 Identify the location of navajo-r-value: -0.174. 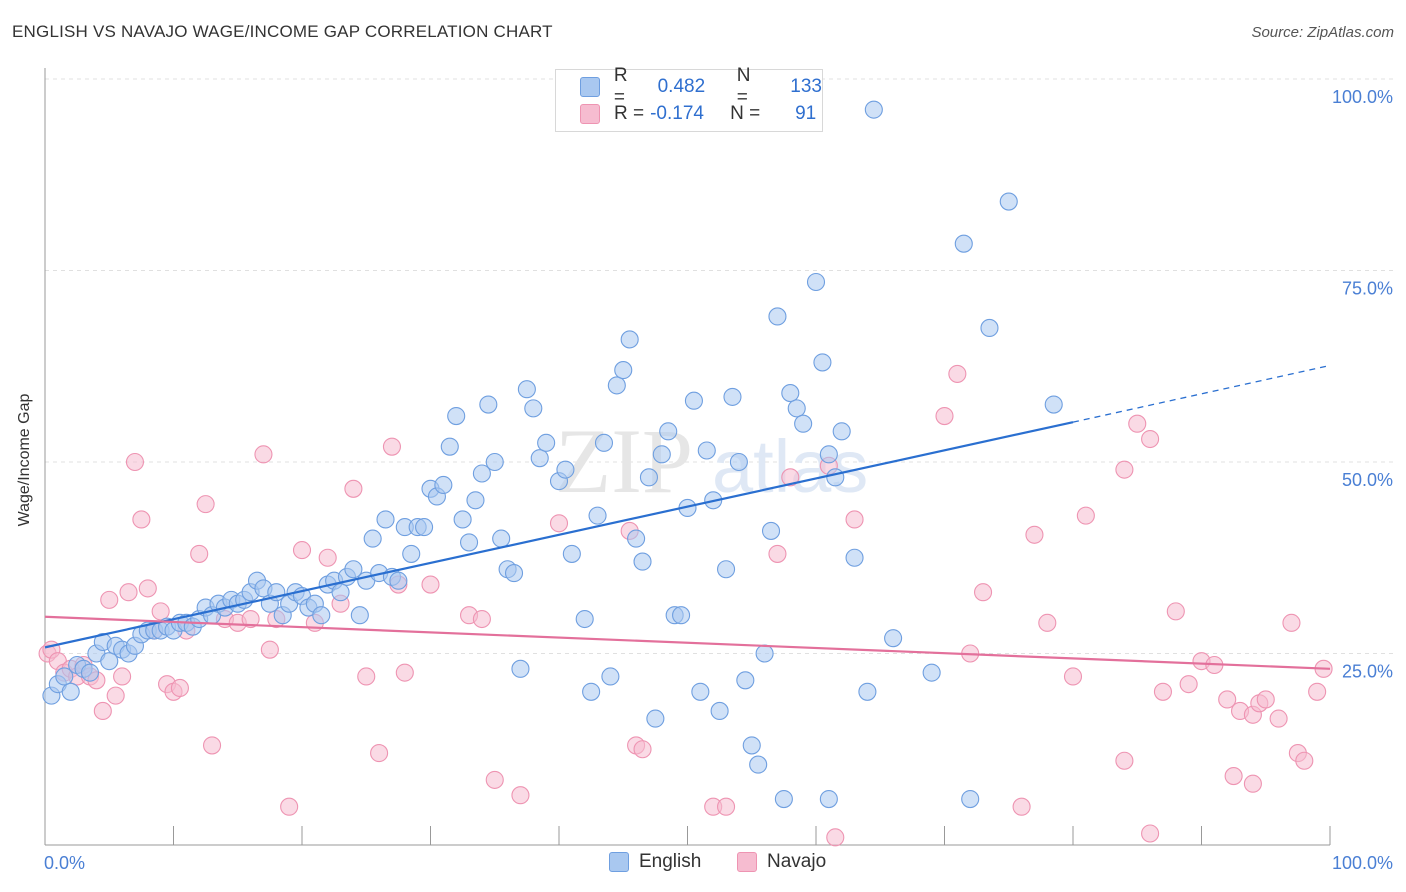
(677, 113).